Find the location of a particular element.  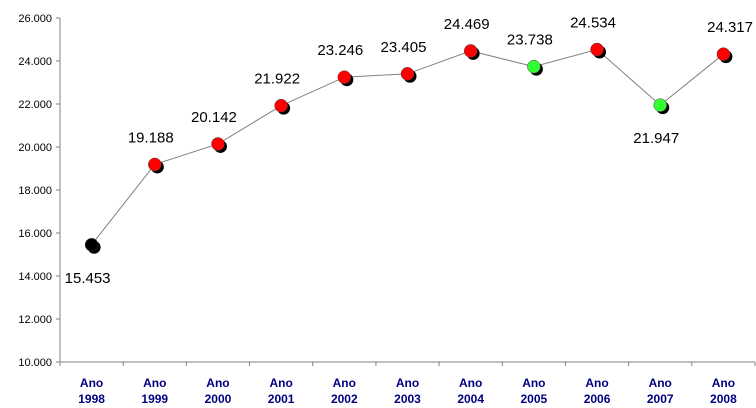

x-tick-label-line: 2006 is located at coordinates (597, 399).